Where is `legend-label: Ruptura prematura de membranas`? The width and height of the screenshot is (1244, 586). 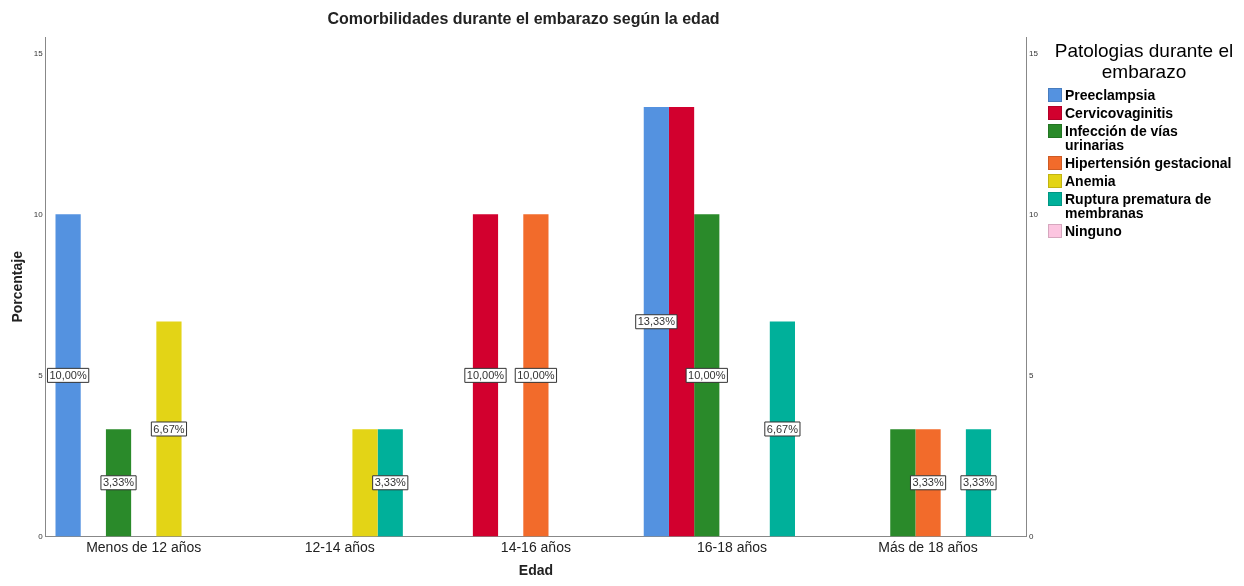 legend-label: Ruptura prematura de membranas is located at coordinates (1139, 206).